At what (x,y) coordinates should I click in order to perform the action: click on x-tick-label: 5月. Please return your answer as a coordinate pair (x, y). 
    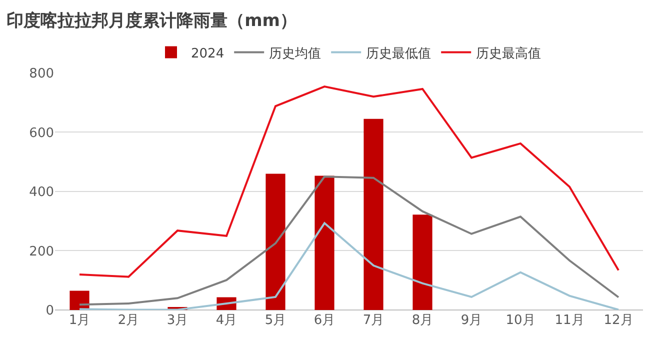
    Looking at the image, I should click on (275, 320).